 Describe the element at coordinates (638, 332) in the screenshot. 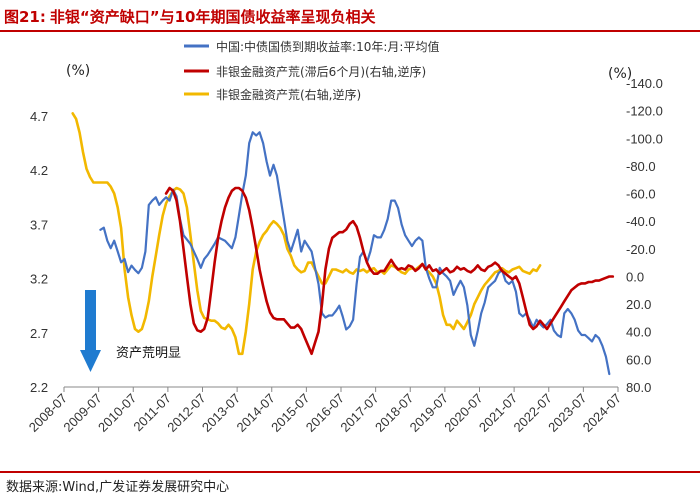

I see `right-tick-label: 40.0` at that location.